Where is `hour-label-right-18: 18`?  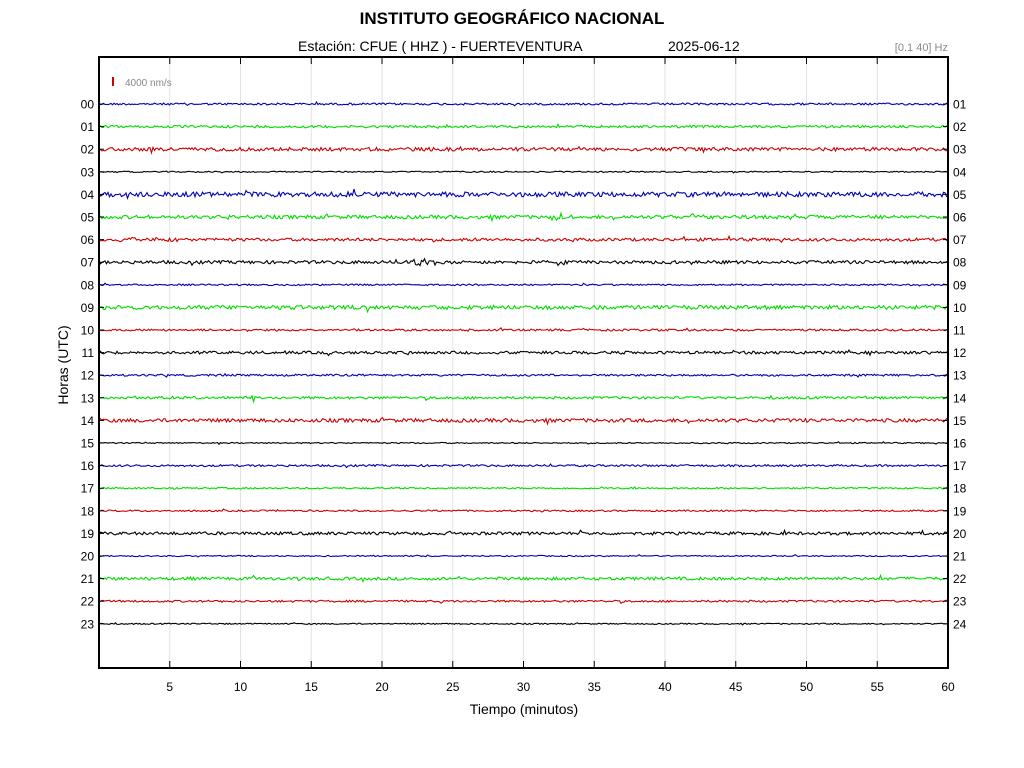
hour-label-right-18: 18 is located at coordinates (960, 489).